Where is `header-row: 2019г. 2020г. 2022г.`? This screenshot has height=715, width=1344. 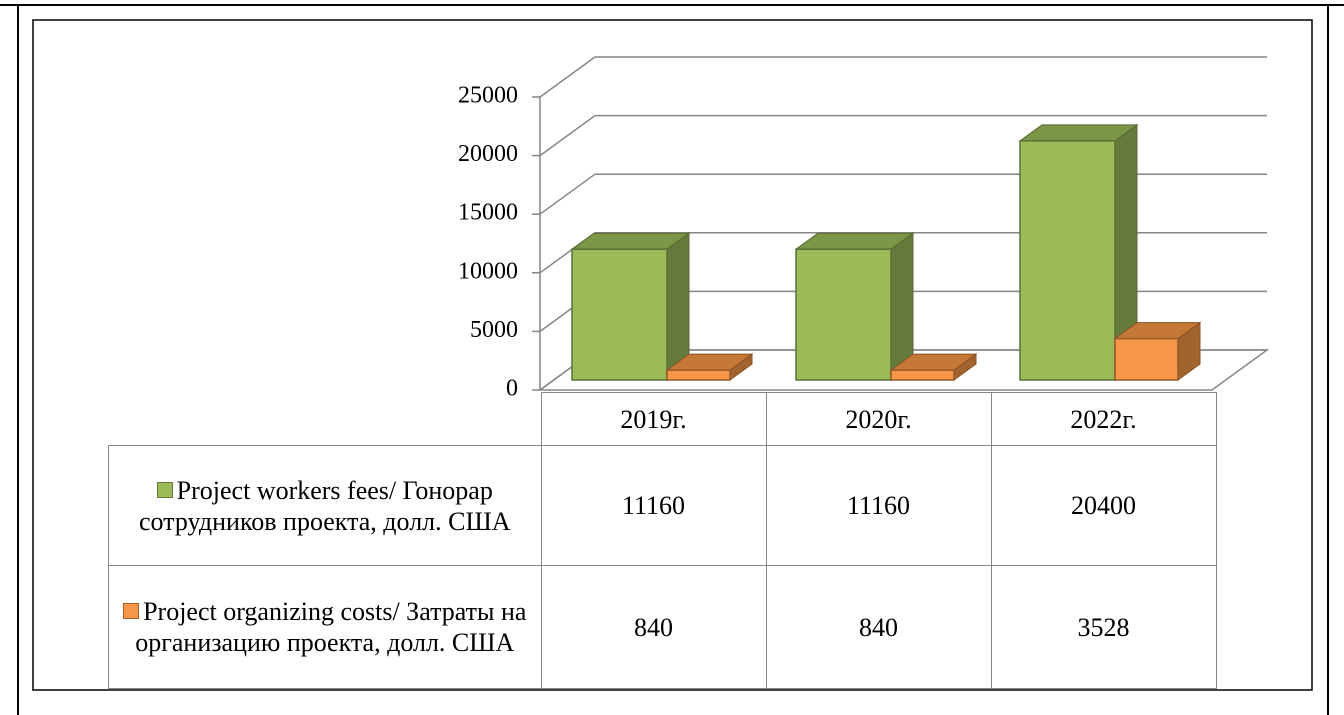 header-row: 2019г. 2020г. 2022г. is located at coordinates (662, 419).